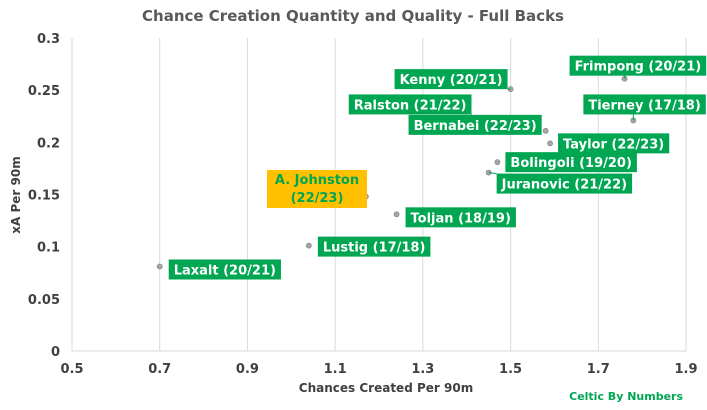 Image resolution: width=707 pixels, height=410 pixels. I want to click on x-axis-ticks: 0.5 0.7 0.9 1.1 1.3 1.5 1.7 1.9, so click(378, 369).